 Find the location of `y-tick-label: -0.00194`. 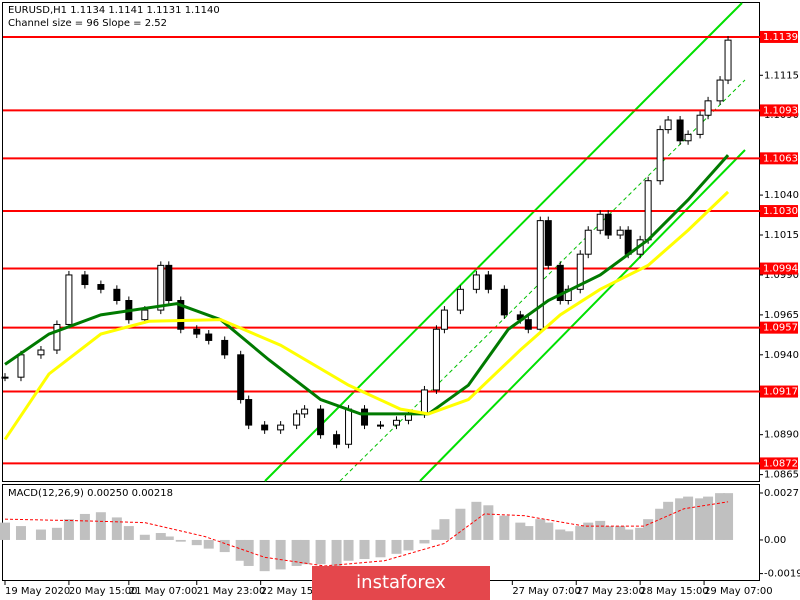

y-tick-label: -0.00194 is located at coordinates (782, 574).